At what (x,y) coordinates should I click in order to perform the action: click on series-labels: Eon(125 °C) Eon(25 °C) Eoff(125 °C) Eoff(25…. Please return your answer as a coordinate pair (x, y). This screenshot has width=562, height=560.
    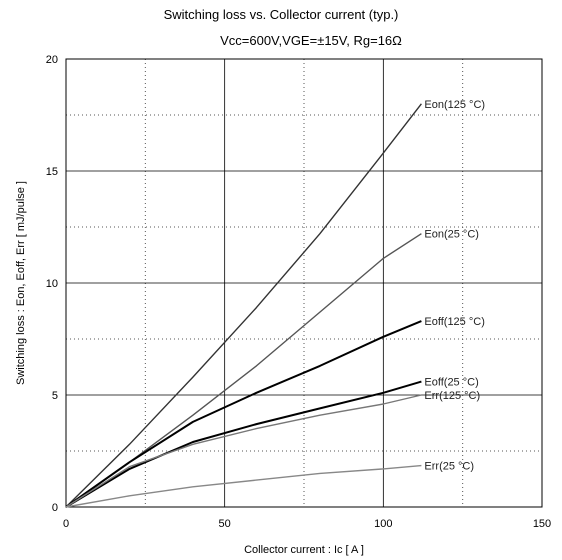
    Looking at the image, I should click on (454, 286).